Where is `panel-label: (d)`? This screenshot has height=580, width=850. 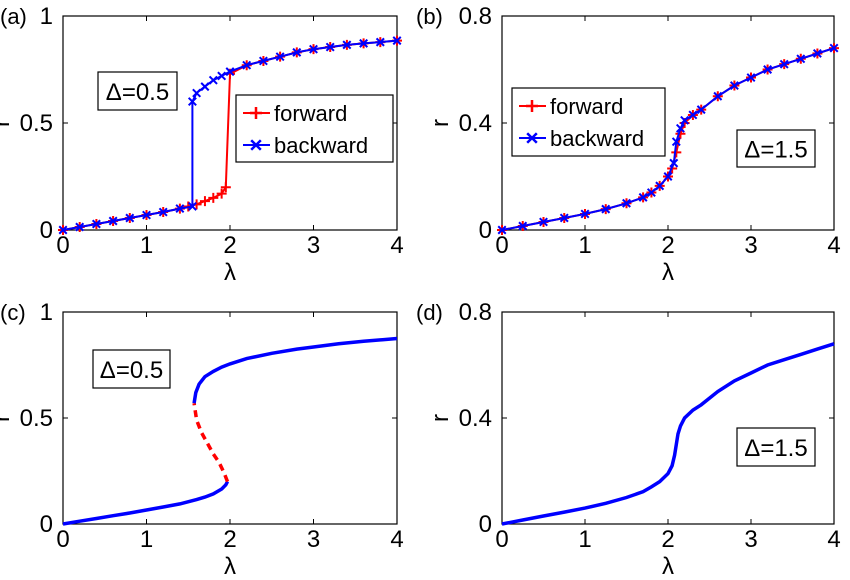
panel-label: (d) is located at coordinates (429, 312).